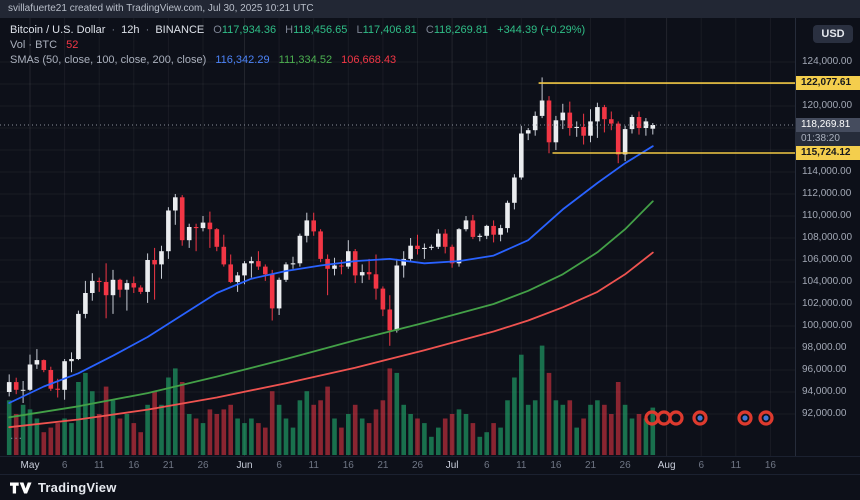 This screenshot has width=860, height=500. Describe the element at coordinates (34, 45) in the screenshot. I see `volume-label: Vol · BTC` at that location.